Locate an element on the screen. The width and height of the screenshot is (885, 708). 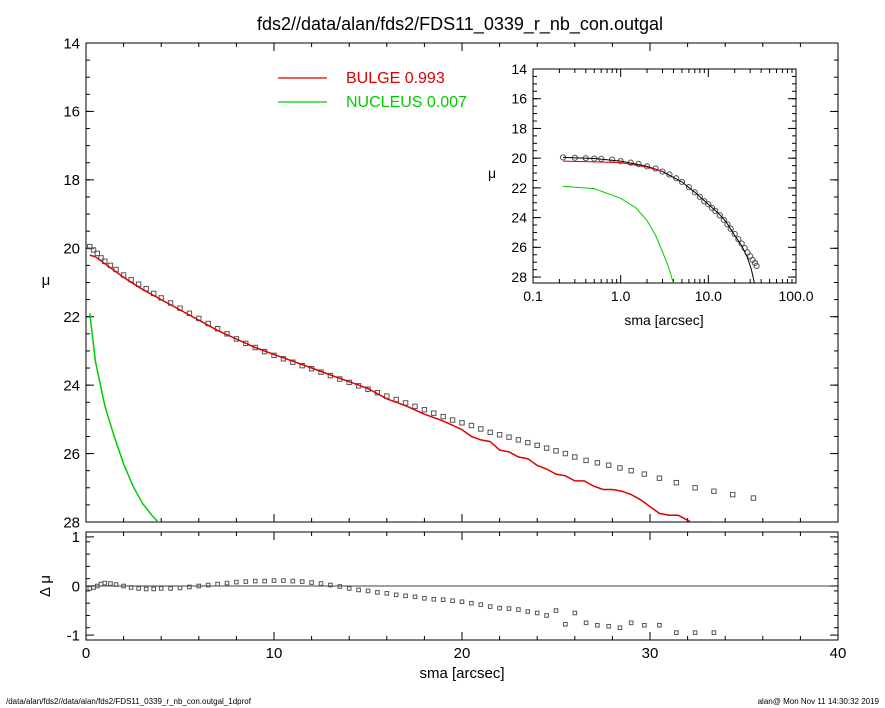
residual-series-group is located at coordinates (402, 606).